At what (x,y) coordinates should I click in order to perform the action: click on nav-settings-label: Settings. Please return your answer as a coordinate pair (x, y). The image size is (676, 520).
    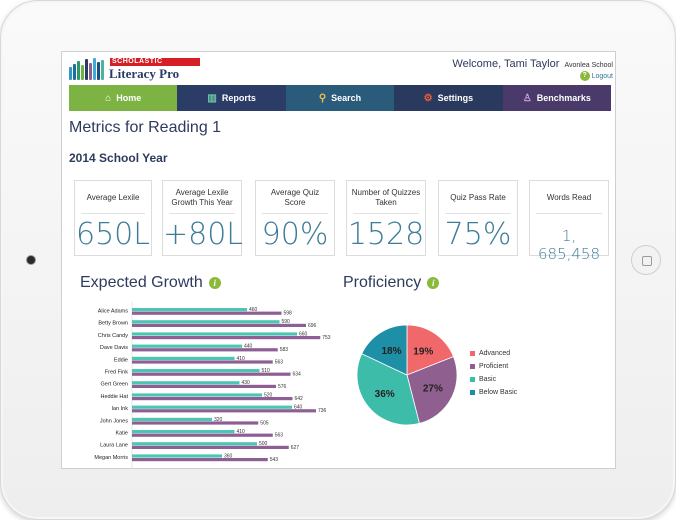
    Looking at the image, I should click on (455, 98).